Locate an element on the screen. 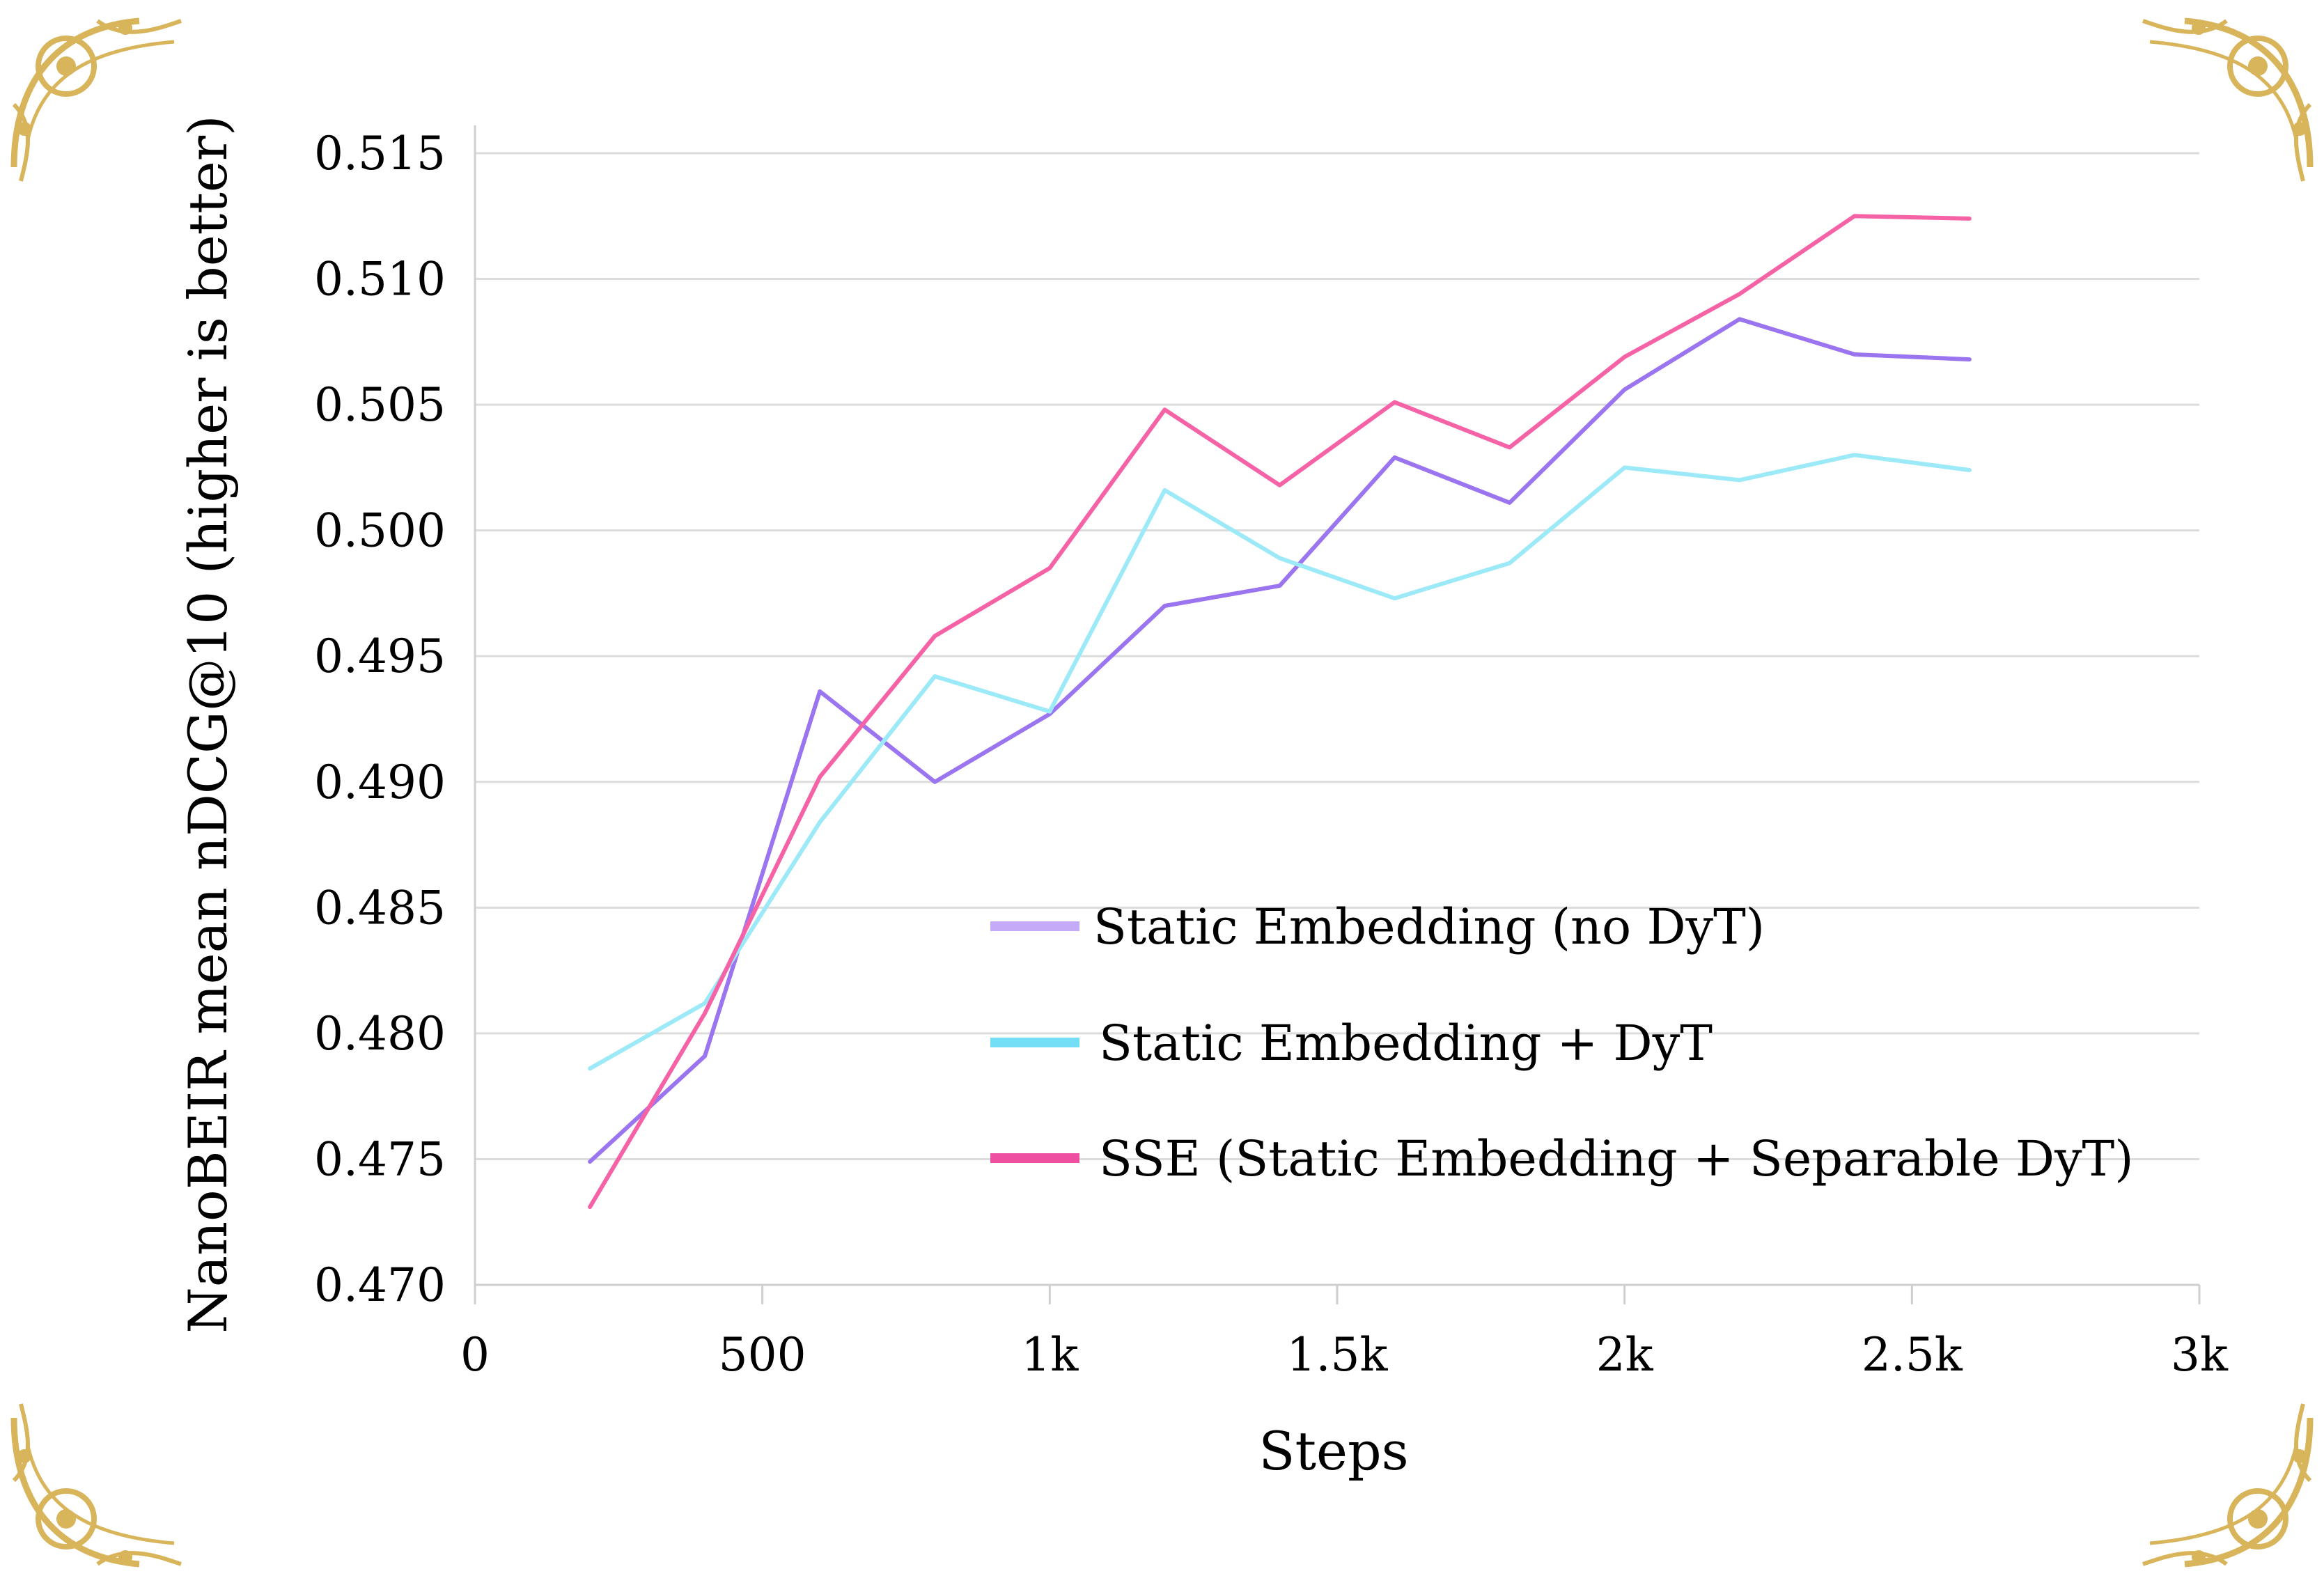 This screenshot has height=1585, width=2324. corner-ornament-bottom-left is located at coordinates (96, 1485).